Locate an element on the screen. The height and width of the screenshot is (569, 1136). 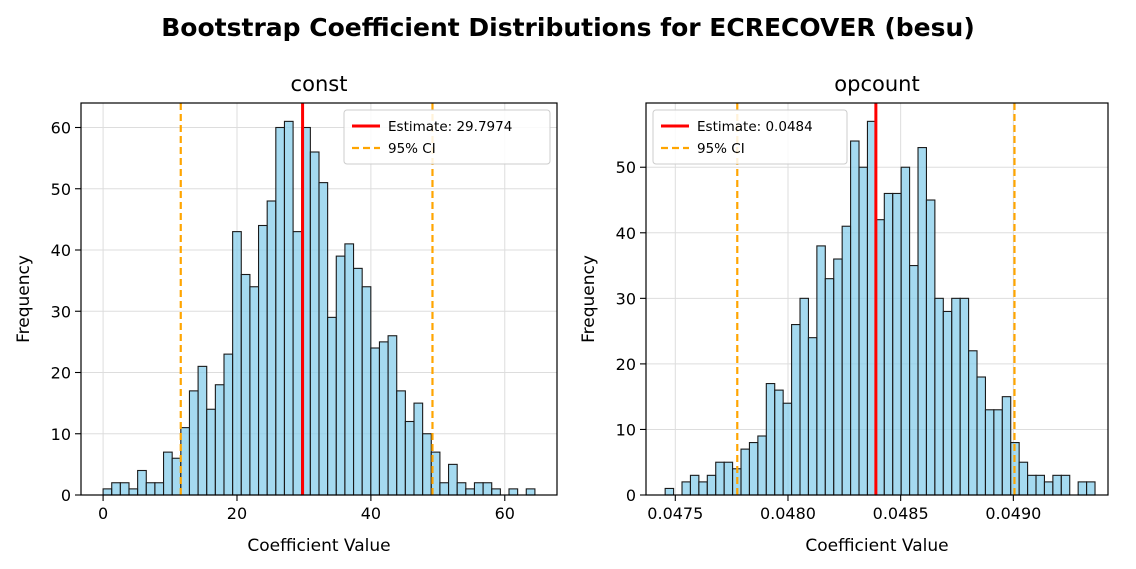
x-tick-label: 0.0485 is located at coordinates (901, 513).